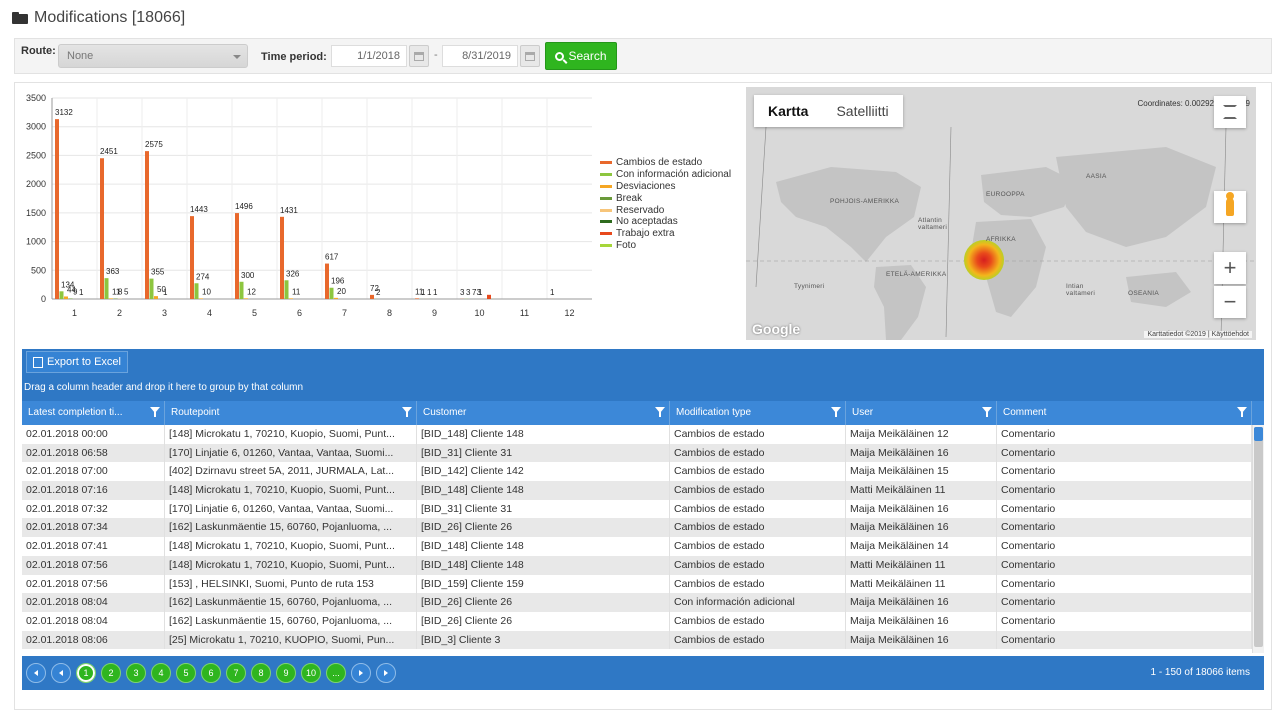 Image resolution: width=1280 pixels, height=720 pixels. I want to click on date-to-input: 8/31/2019, so click(480, 56).